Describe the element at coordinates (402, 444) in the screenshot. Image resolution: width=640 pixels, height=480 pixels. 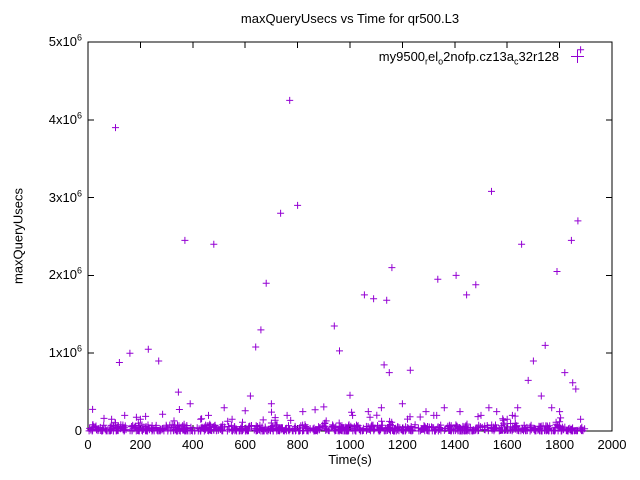
I see `x-tick-label: 1200` at that location.